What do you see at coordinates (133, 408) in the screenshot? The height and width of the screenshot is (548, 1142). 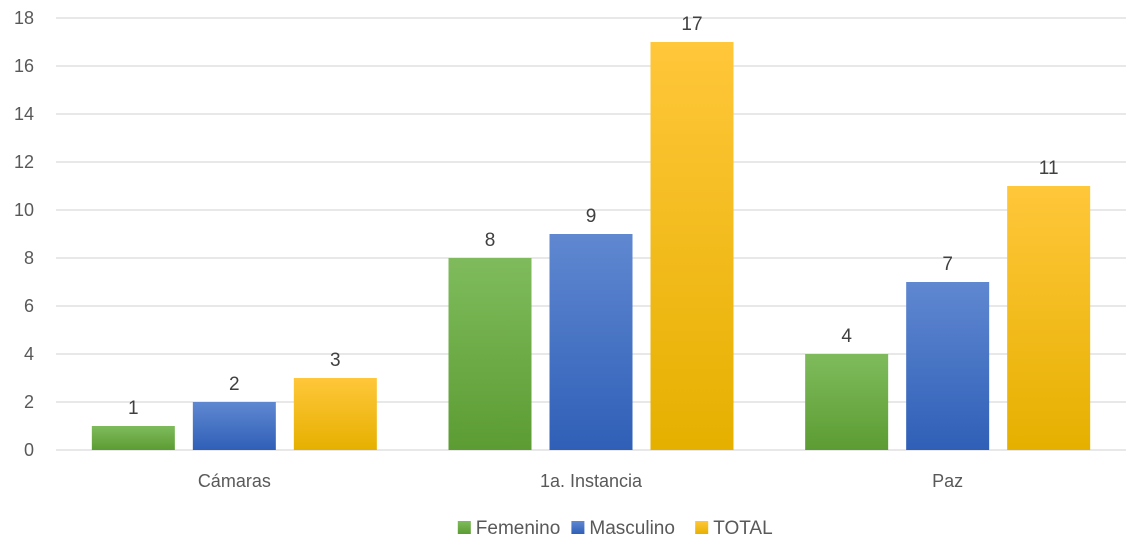 I see `data-label: 1` at bounding box center [133, 408].